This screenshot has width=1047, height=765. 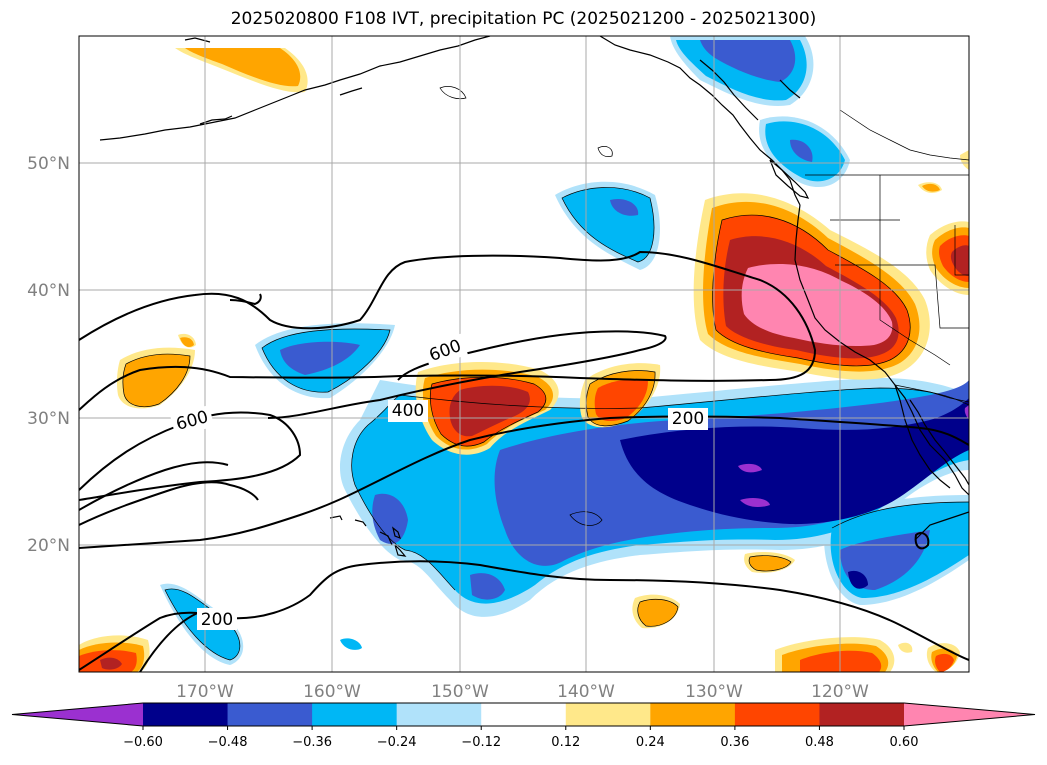 What do you see at coordinates (650, 742) in the screenshot?
I see `colorbar-tick-label: 0.24` at bounding box center [650, 742].